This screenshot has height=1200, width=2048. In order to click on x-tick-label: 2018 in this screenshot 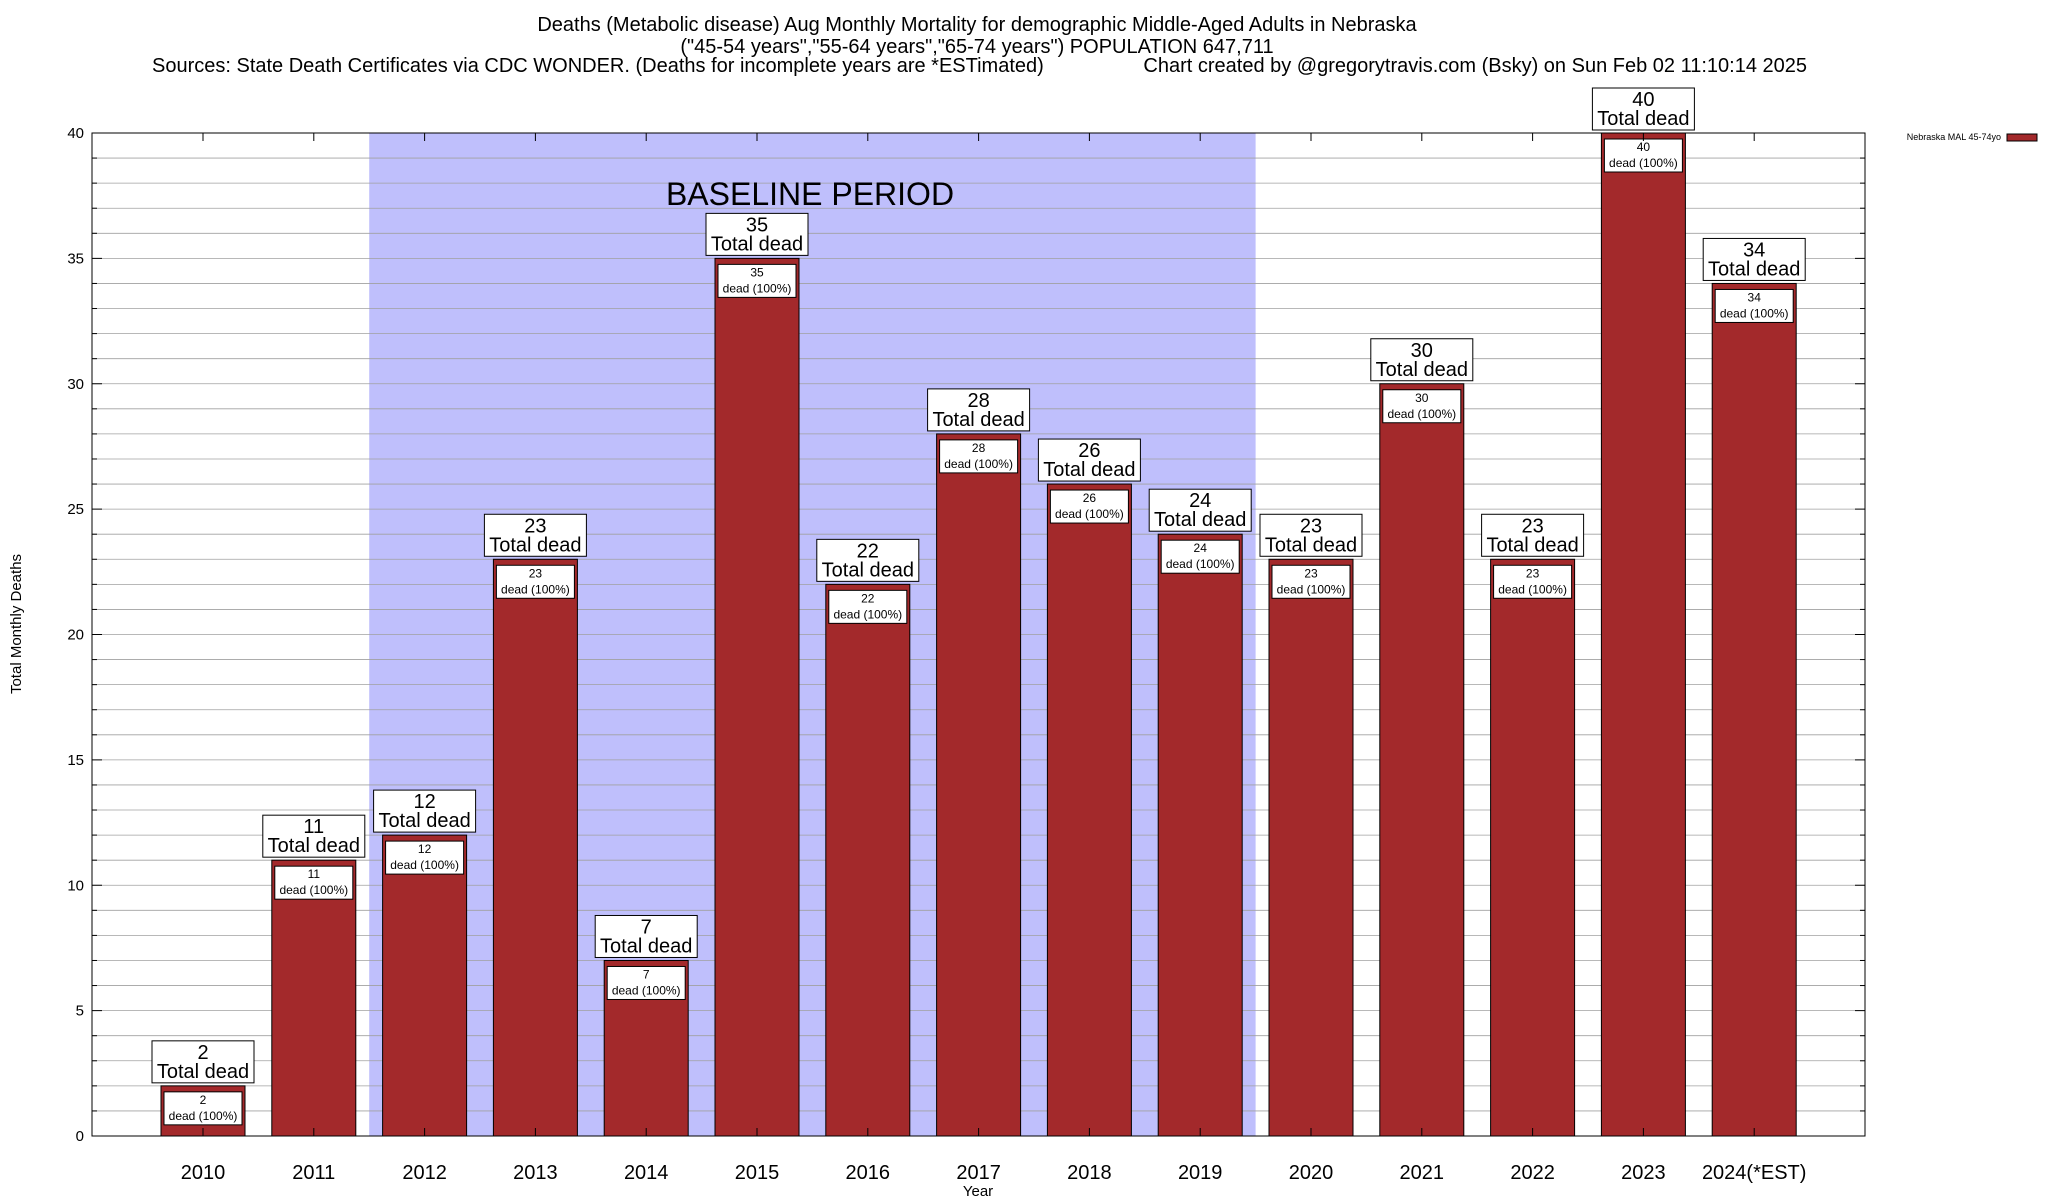, I will do `click(1089, 1173)`.